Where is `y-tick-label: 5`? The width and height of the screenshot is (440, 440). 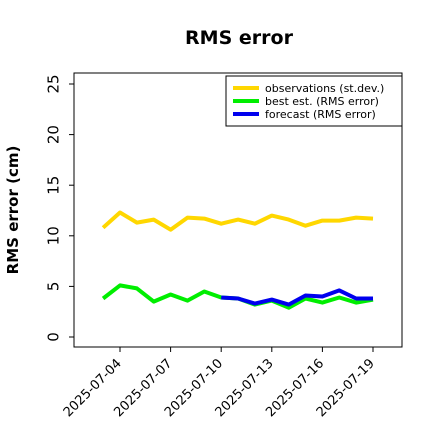
y-tick-label: 5 is located at coordinates (53, 287).